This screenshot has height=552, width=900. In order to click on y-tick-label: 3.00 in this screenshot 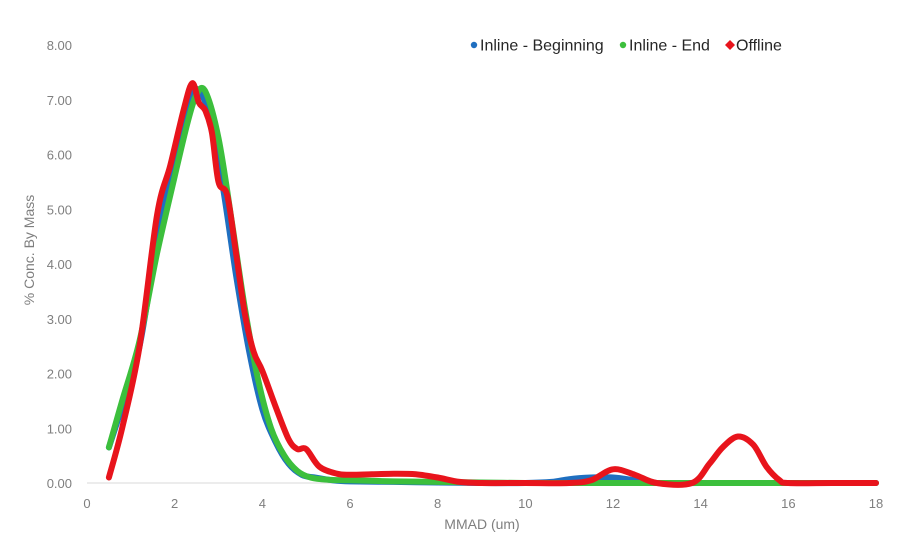, I will do `click(59, 319)`.